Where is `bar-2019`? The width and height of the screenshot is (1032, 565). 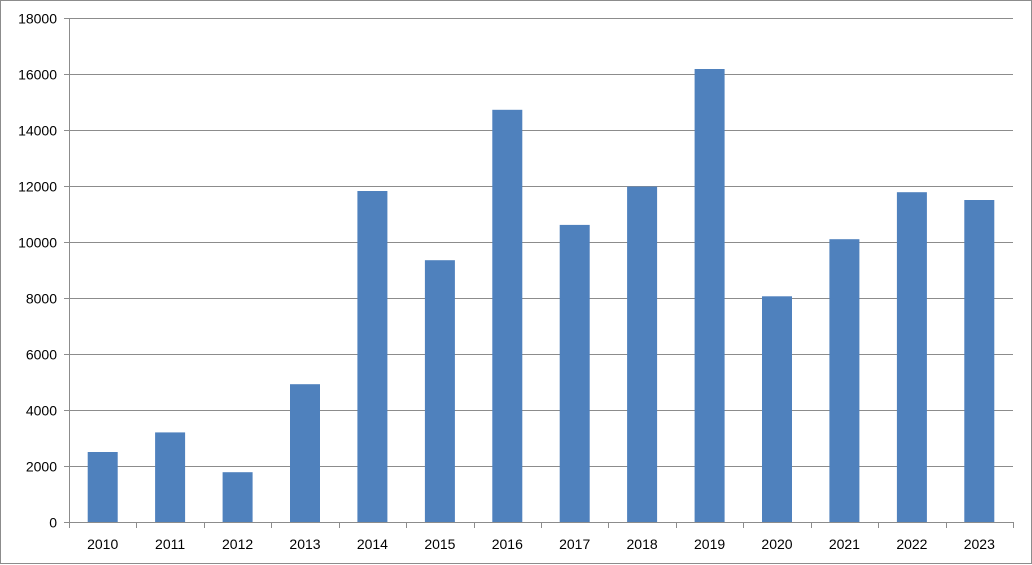
bar-2019 is located at coordinates (709, 295).